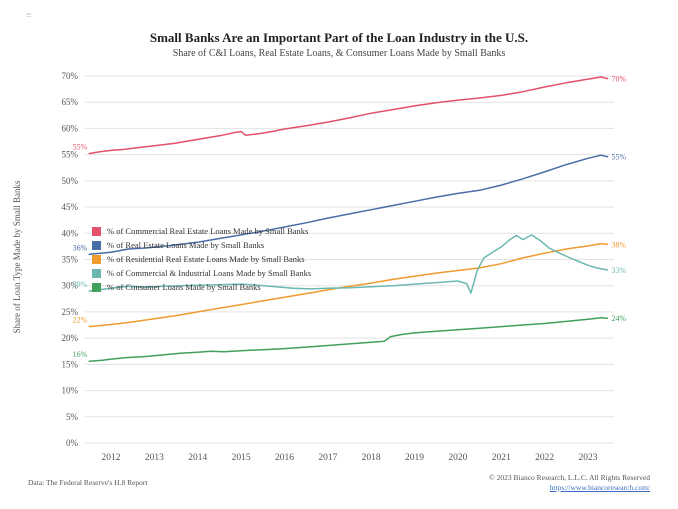  What do you see at coordinates (72, 417) in the screenshot?
I see `y-tick-label: 5%` at bounding box center [72, 417].